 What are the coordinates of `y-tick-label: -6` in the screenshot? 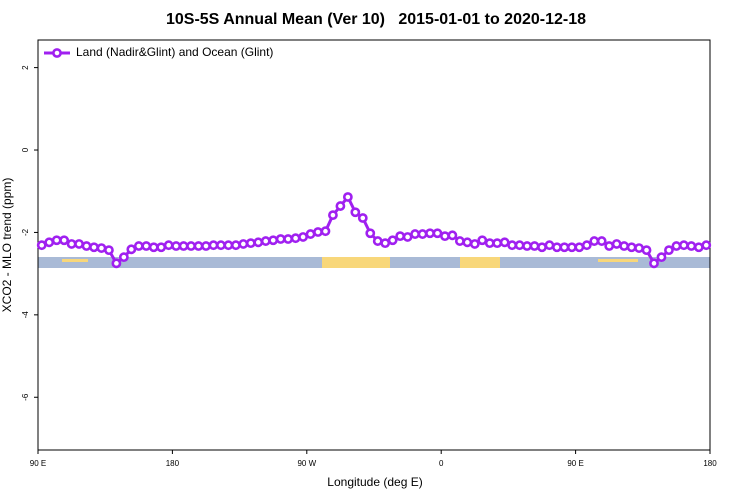 It's located at (25, 397).